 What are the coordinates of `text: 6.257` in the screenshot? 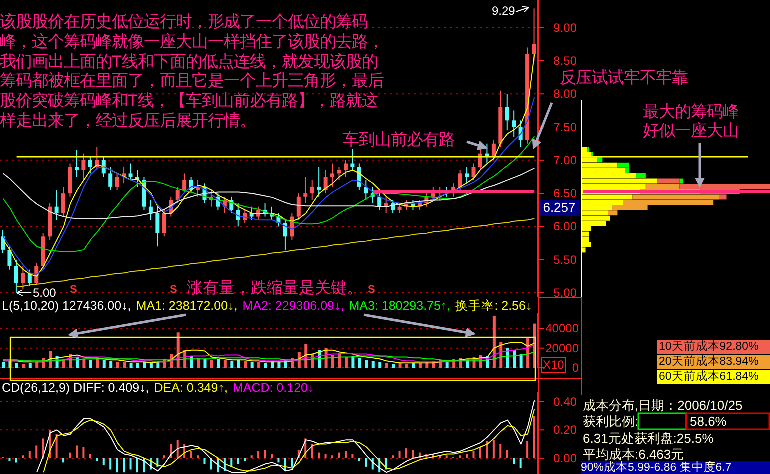 It's located at (559, 208).